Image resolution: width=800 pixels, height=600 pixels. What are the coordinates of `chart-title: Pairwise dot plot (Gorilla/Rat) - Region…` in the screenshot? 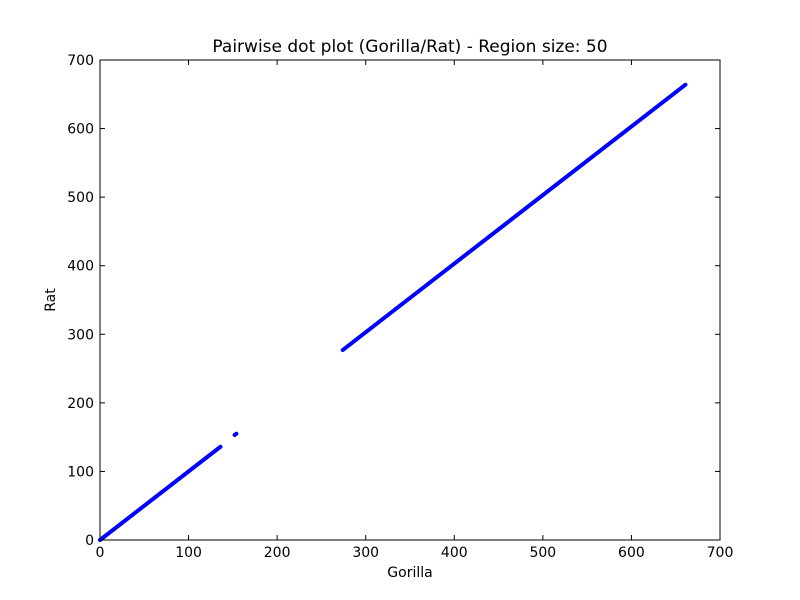 It's located at (409, 47).